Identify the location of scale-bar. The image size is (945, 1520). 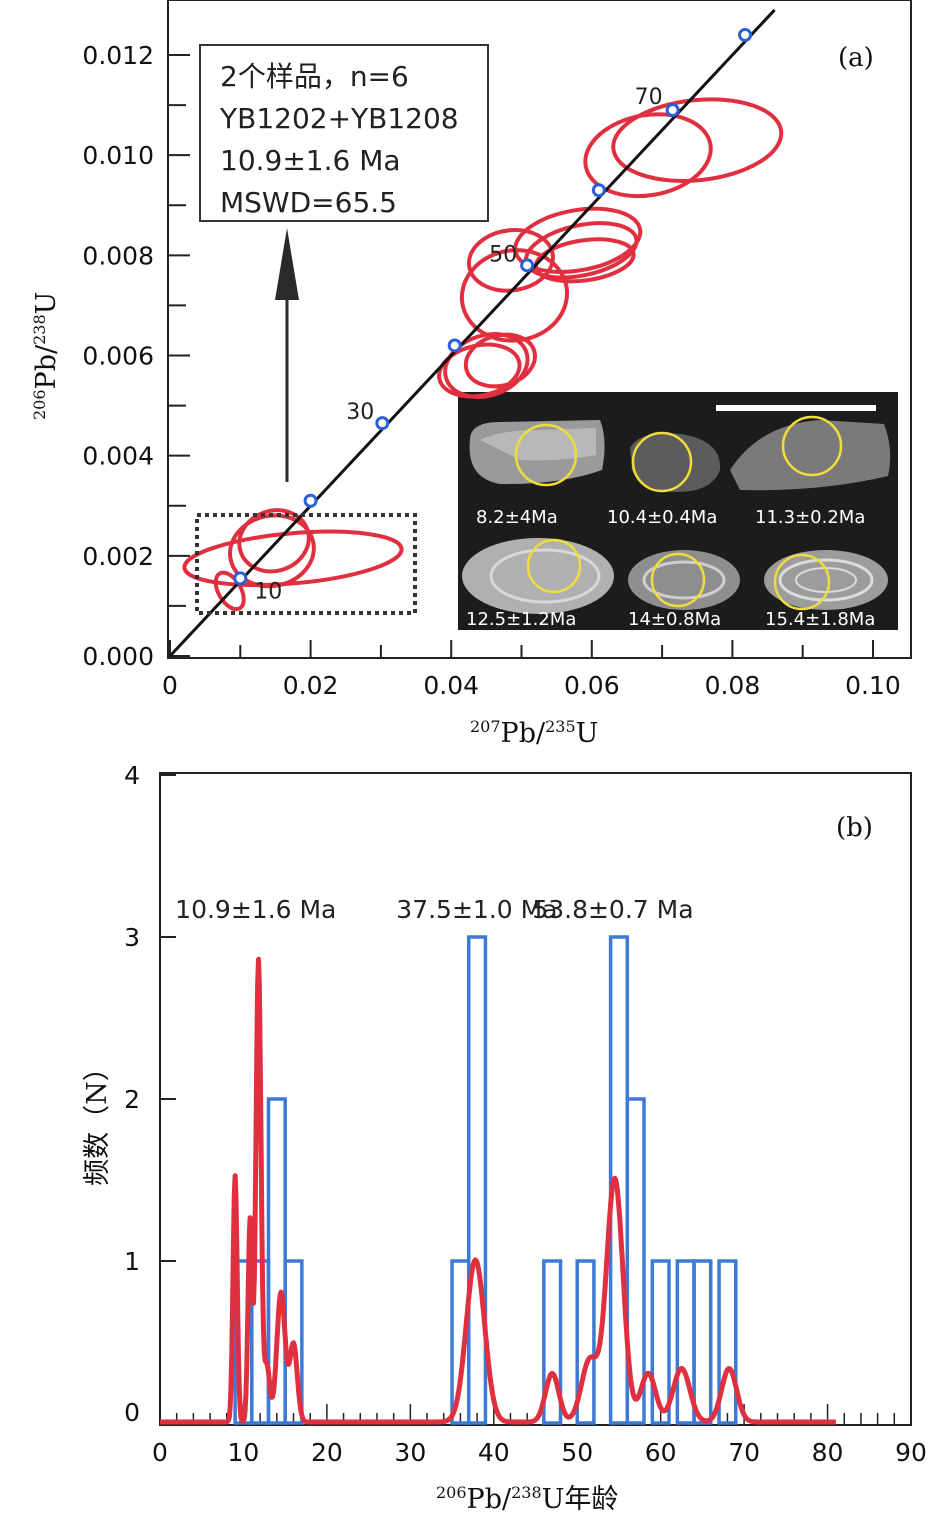
(796, 408).